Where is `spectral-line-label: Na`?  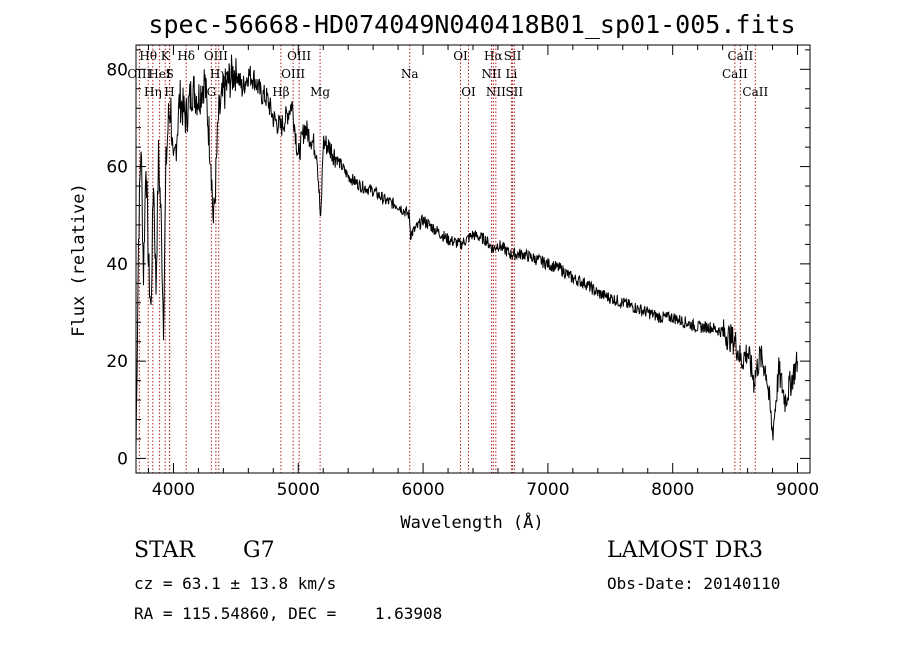 spectral-line-label: Na is located at coordinates (410, 74).